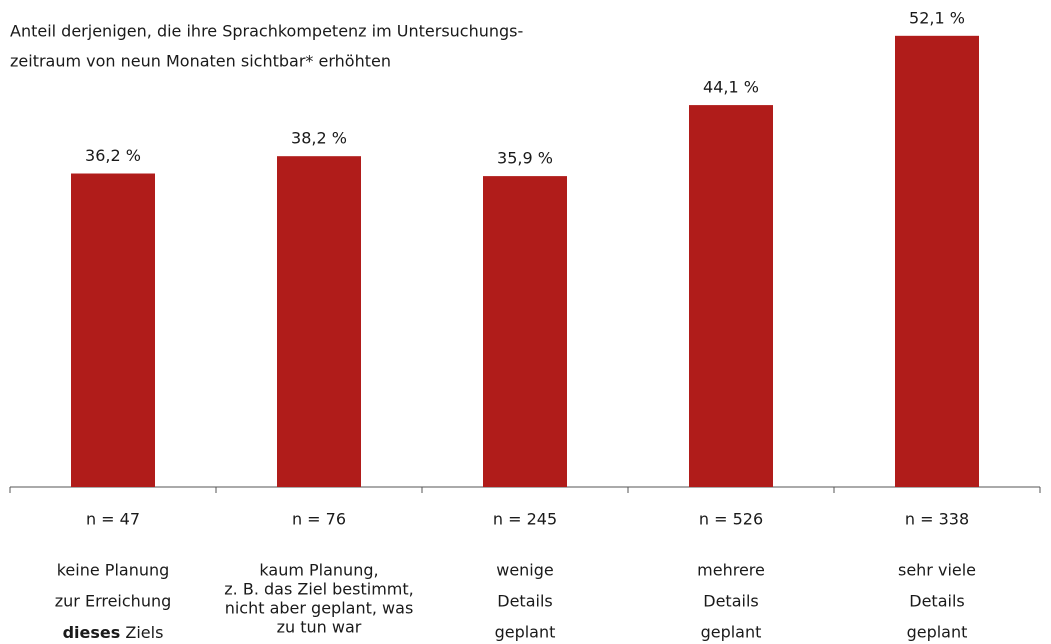  I want to click on x-tick-label: nicht aber geplant, was, so click(319, 608).